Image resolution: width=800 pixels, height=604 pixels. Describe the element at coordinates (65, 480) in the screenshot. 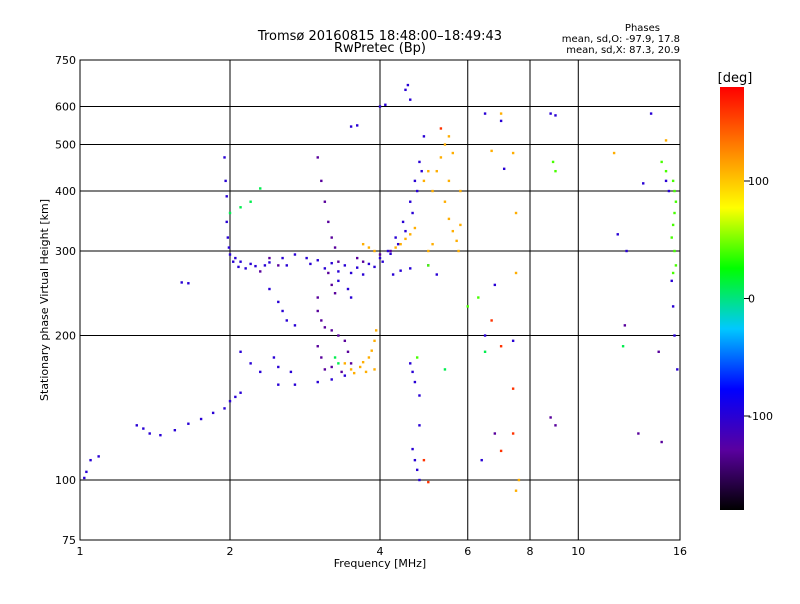

I see `y-tick-label: 100` at that location.